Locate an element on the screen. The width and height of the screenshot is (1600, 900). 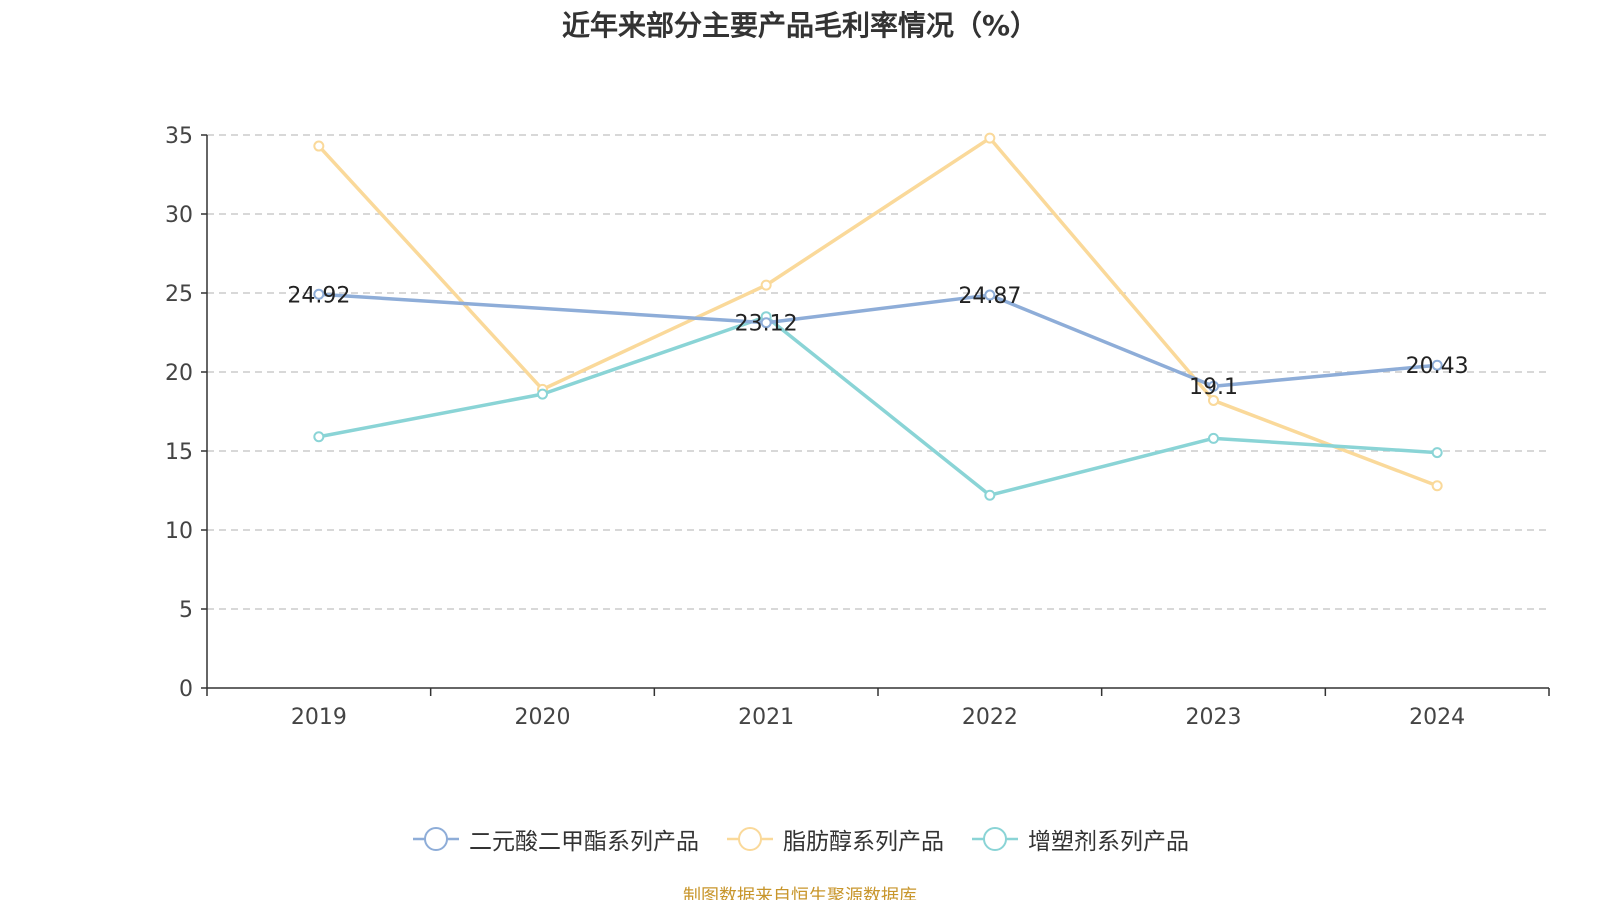
y-tick-label-0: 0 is located at coordinates (186, 689).